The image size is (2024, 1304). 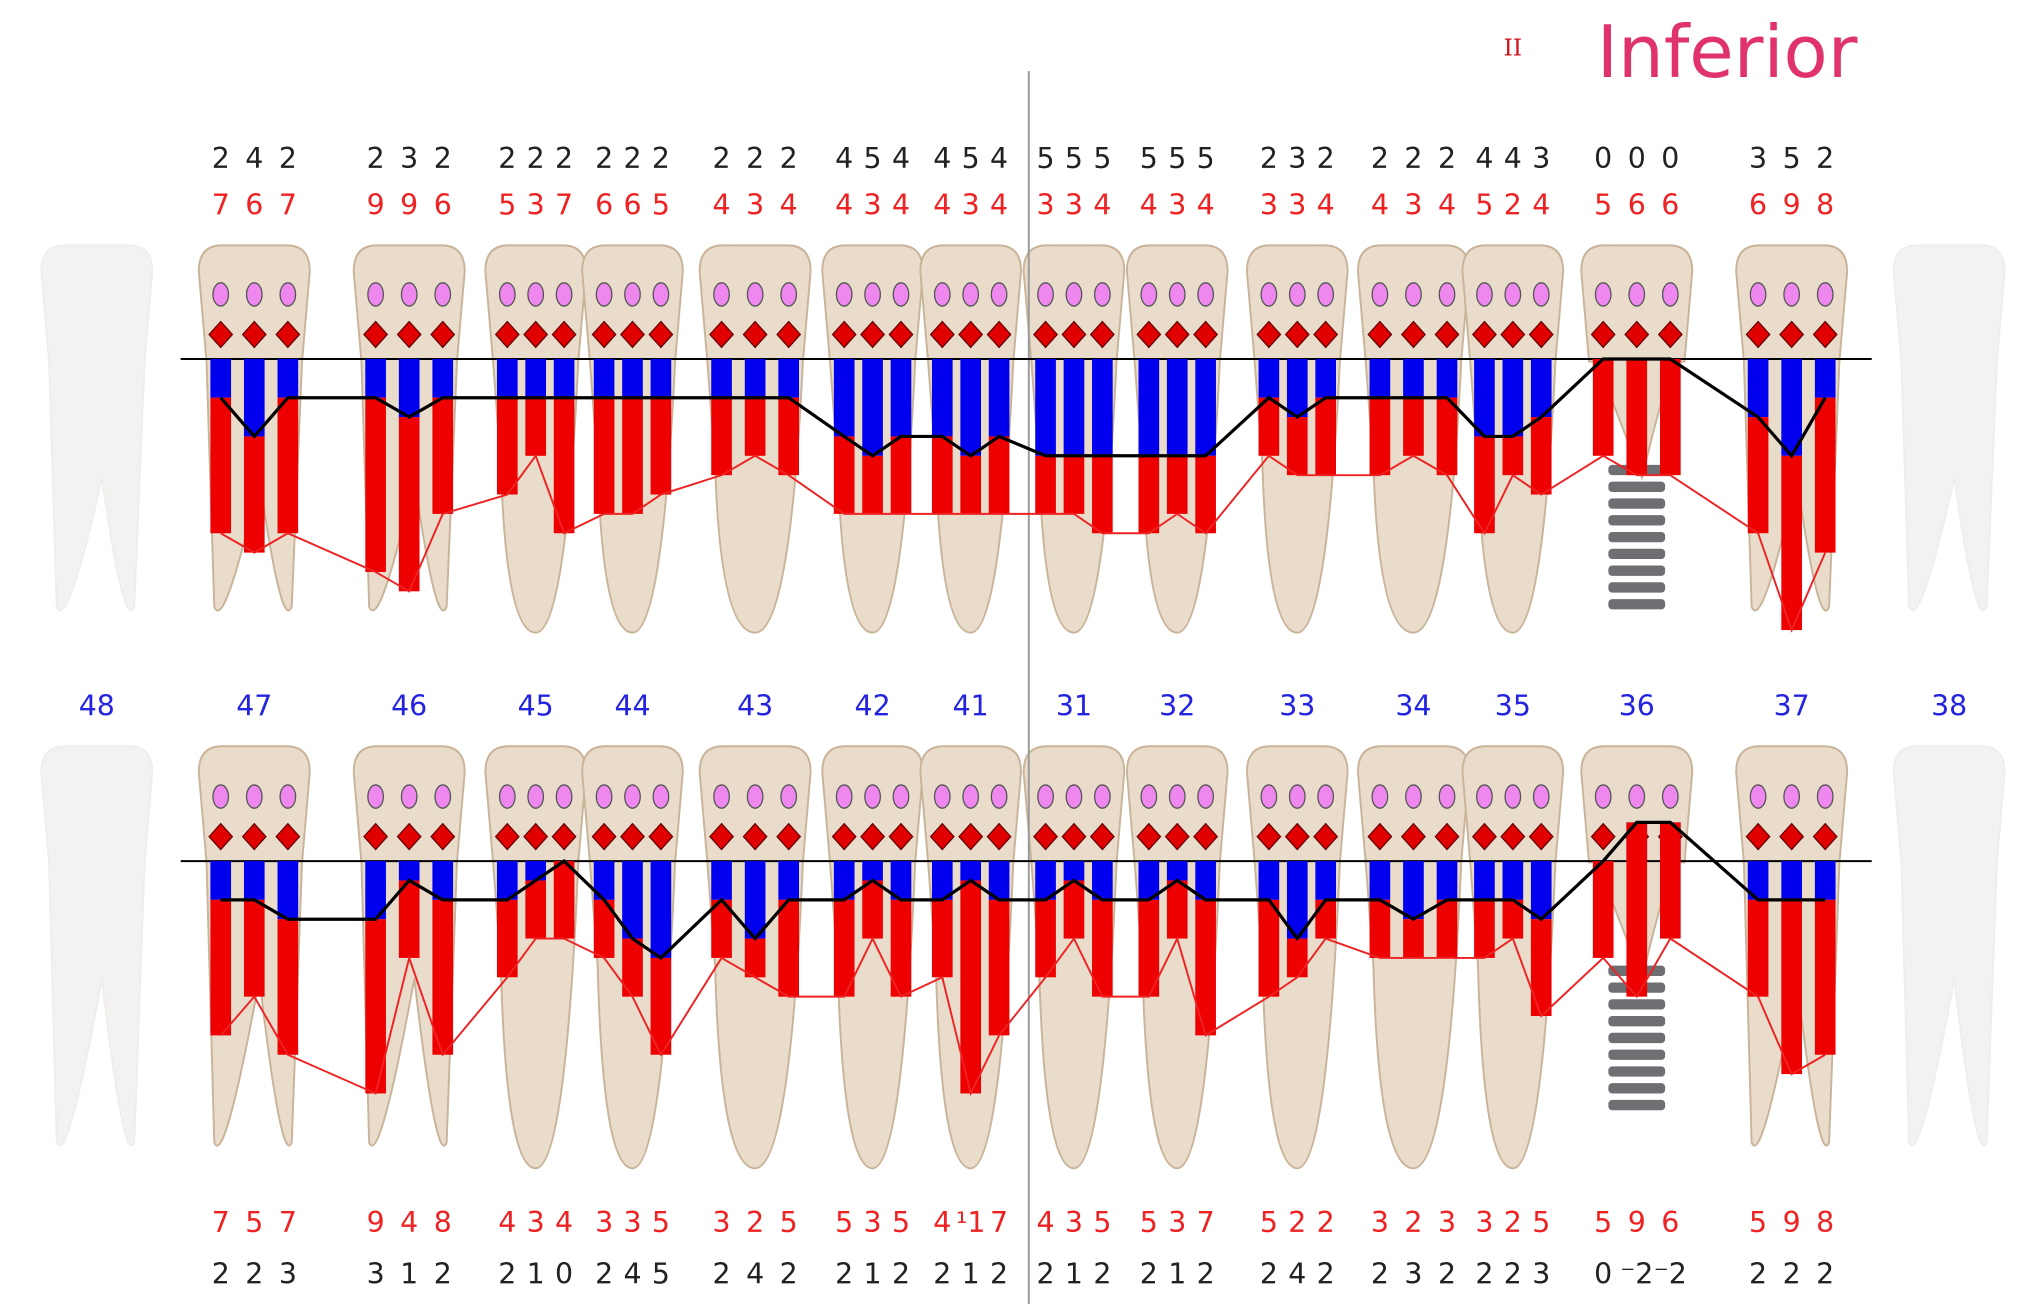 I want to click on probing-depth: 1, so click(x=1177, y=1273).